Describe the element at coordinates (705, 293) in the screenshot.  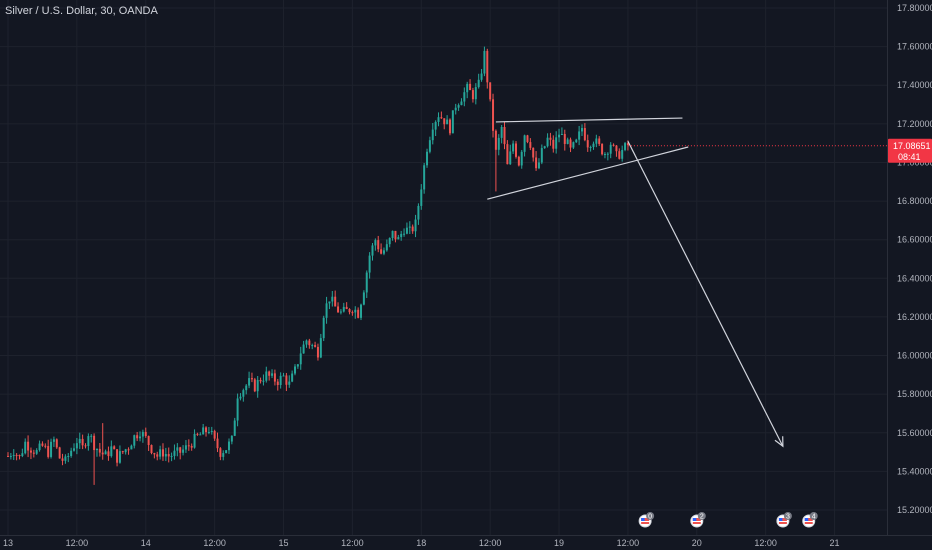
I see `arrow-line` at that location.